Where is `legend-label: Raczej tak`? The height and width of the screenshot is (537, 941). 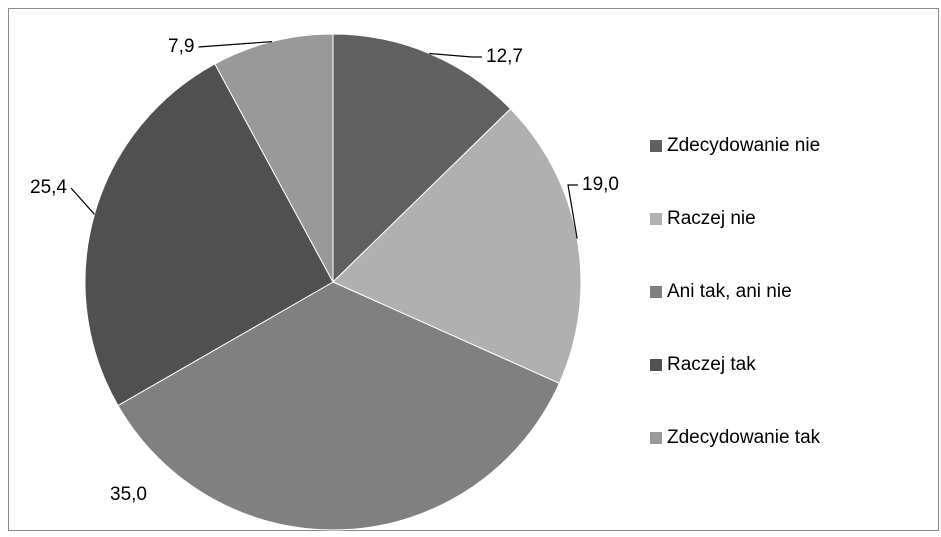
legend-label: Raczej tak is located at coordinates (711, 364).